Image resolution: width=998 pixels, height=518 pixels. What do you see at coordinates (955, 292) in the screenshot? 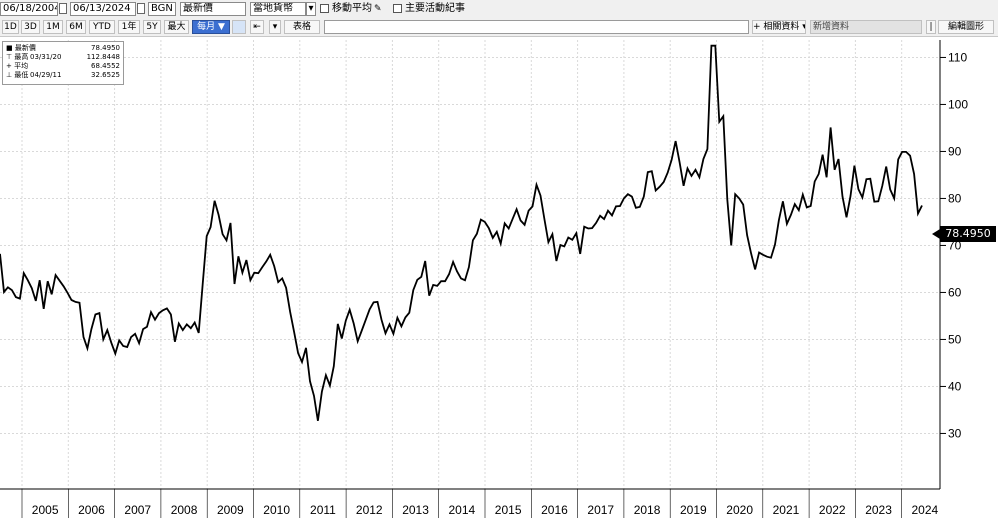
I see `y-tick-label: 60` at bounding box center [955, 292].